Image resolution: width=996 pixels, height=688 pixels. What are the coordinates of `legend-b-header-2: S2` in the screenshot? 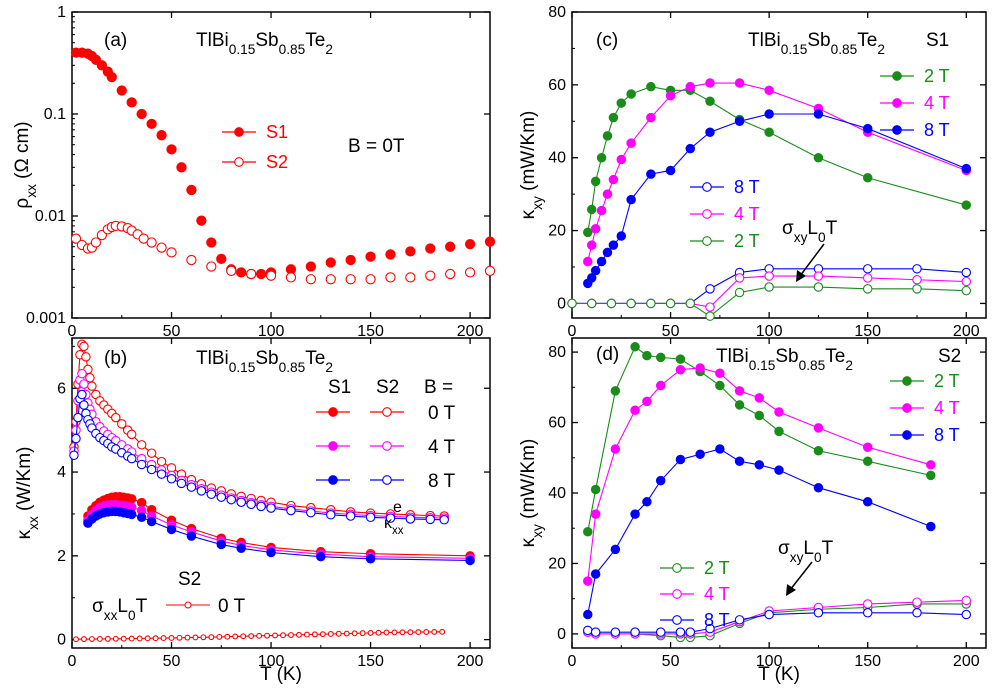 It's located at (387, 387).